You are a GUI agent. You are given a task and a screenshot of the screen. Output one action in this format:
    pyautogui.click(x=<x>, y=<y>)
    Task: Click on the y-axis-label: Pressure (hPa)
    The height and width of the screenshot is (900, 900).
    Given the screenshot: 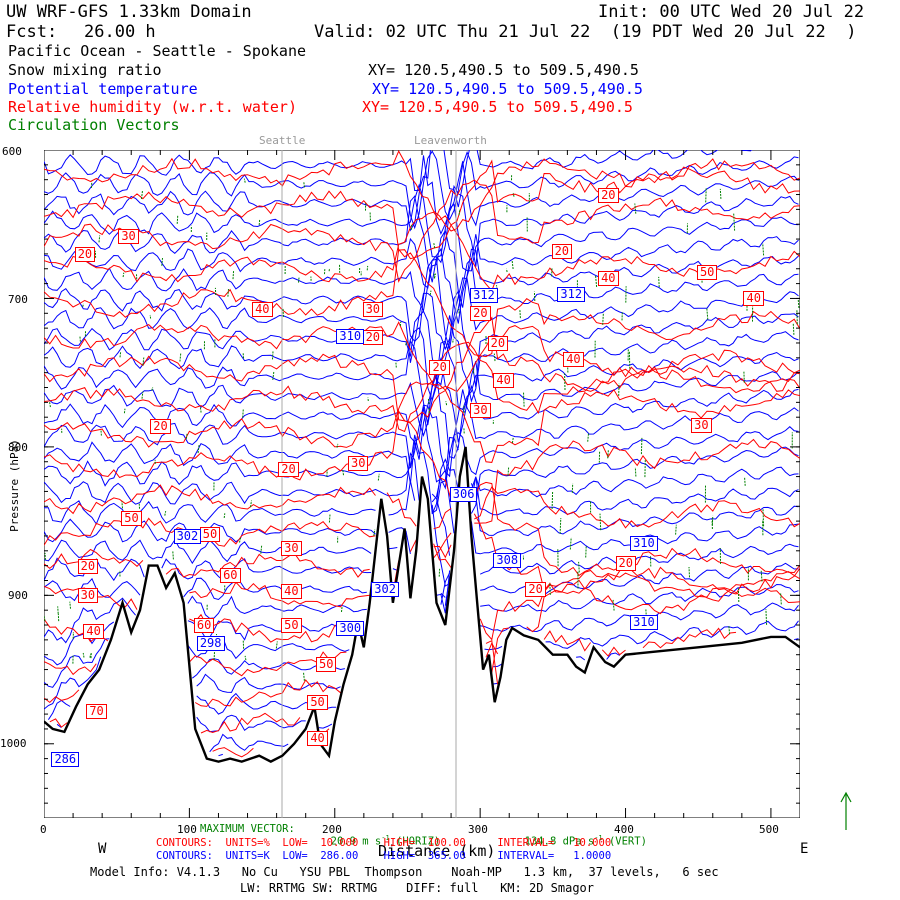 What is the action you would take?
    pyautogui.click(x=14, y=485)
    